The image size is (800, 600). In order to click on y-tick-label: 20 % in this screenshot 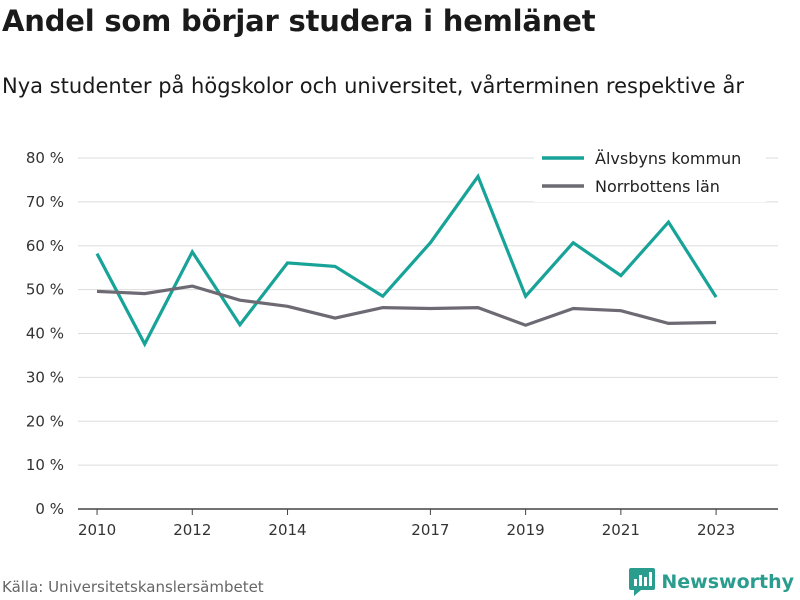, I will do `click(45, 421)`.